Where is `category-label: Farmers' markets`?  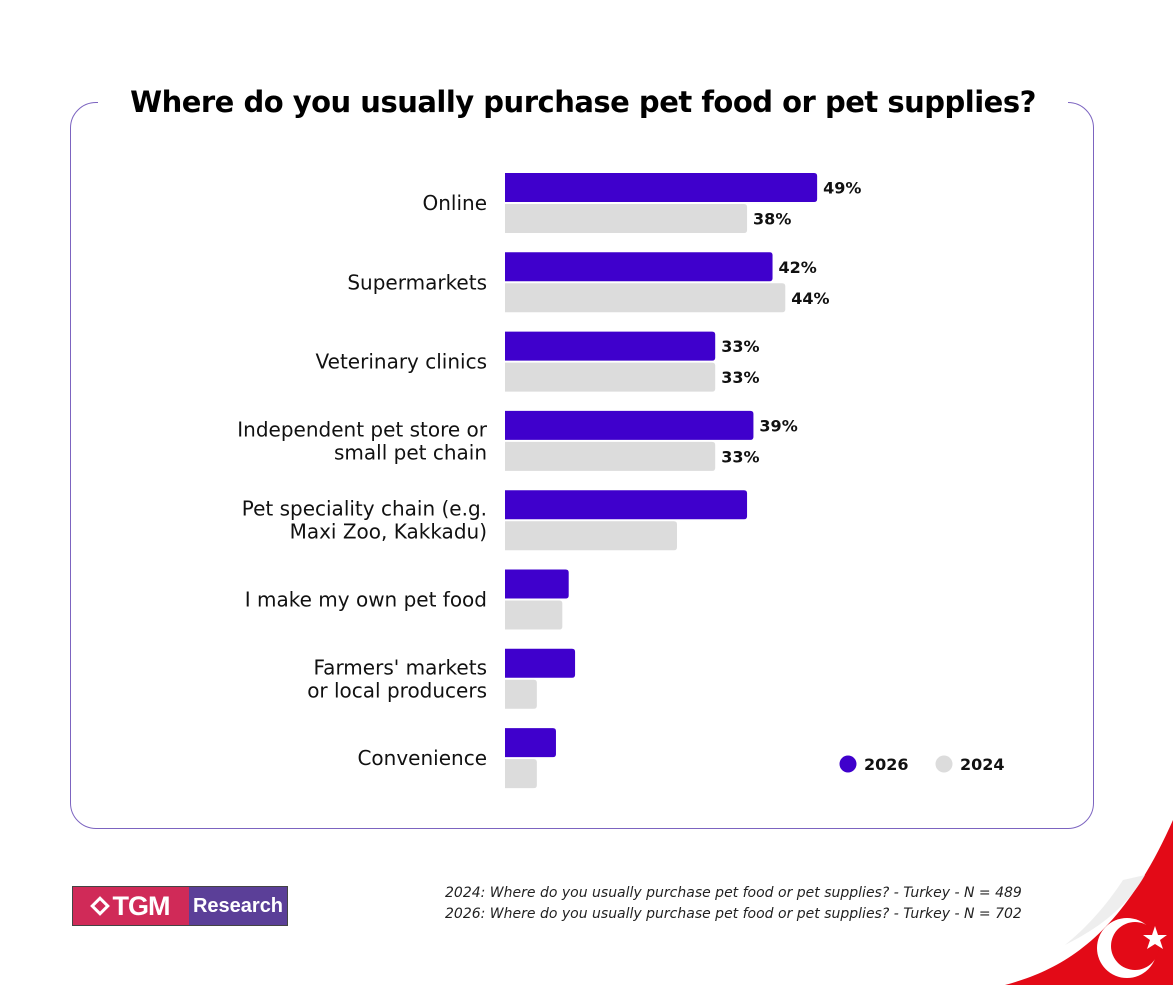
category-label: Farmers' markets is located at coordinates (400, 667).